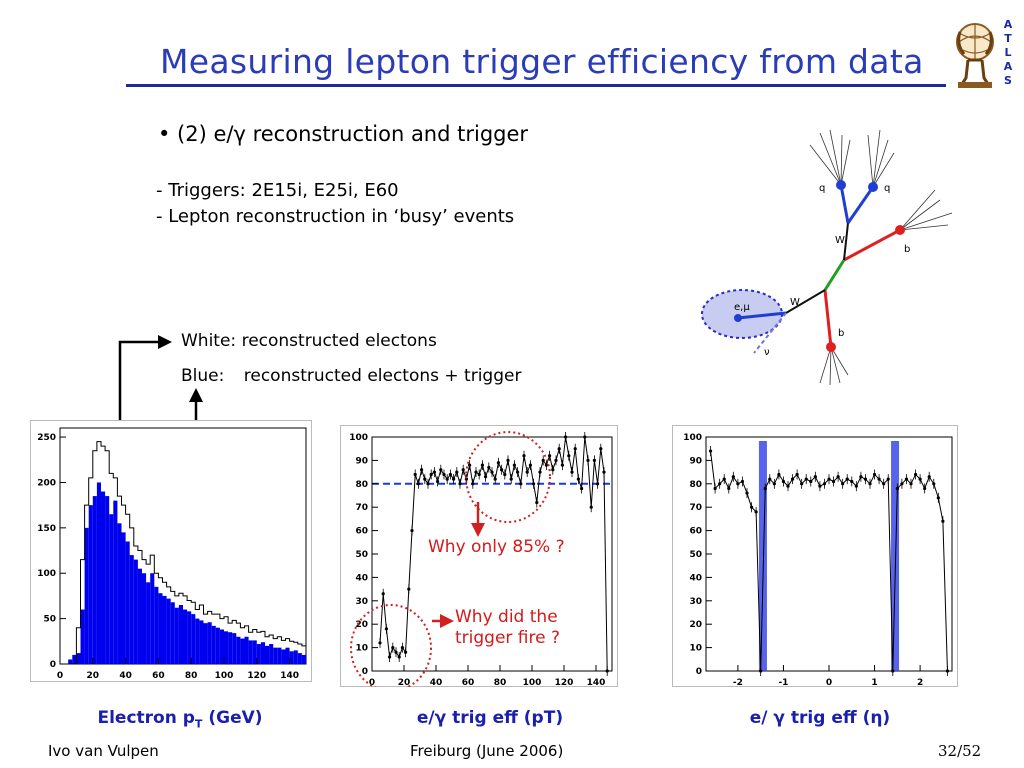 This screenshot has height=768, width=1024. What do you see at coordinates (767, 352) in the screenshot?
I see `label-neutrino: ν` at bounding box center [767, 352].